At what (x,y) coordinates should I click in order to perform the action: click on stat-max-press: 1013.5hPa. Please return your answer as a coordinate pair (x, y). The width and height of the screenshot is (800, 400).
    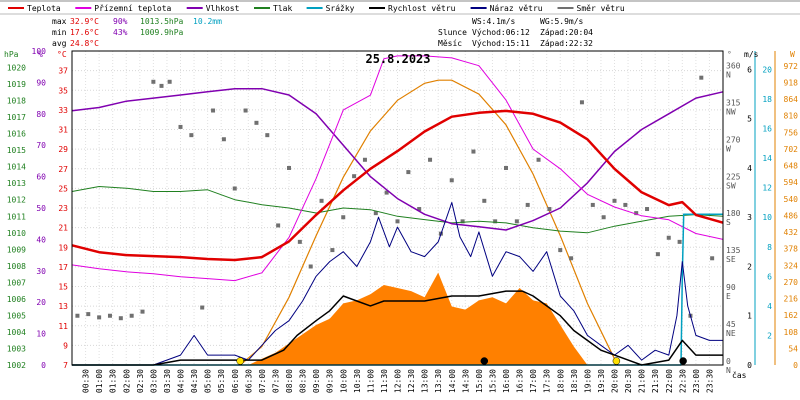
    Looking at the image, I should click on (162, 21).